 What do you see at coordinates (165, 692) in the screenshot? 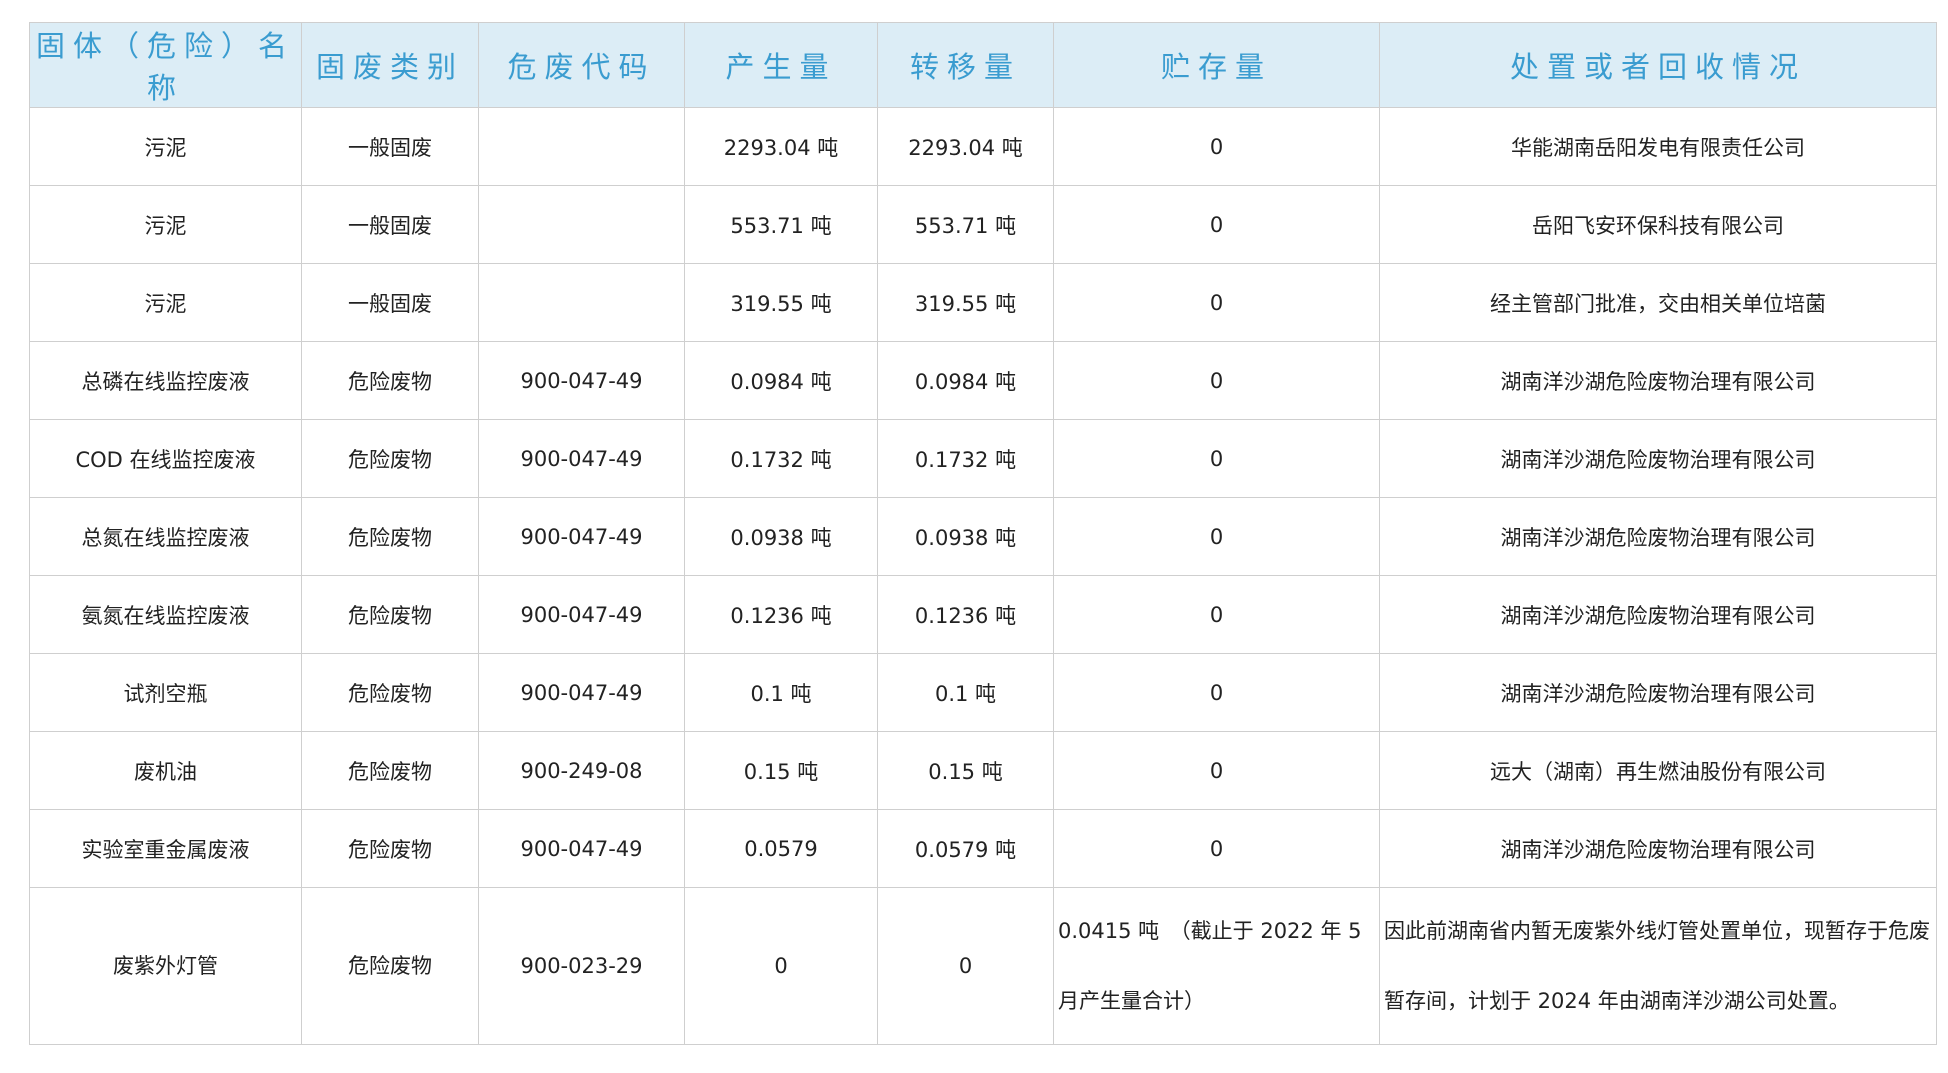
I see `table-cell: 试剂空瓶` at bounding box center [165, 692].